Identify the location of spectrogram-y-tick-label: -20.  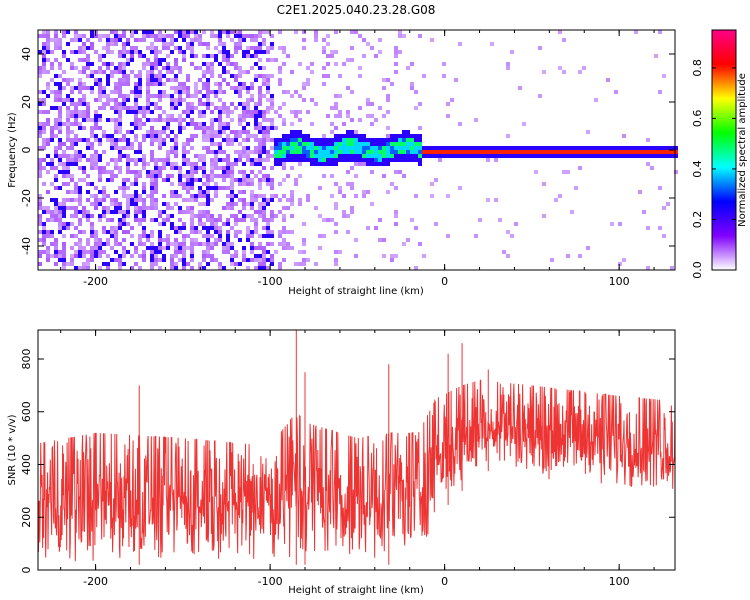
(26, 198).